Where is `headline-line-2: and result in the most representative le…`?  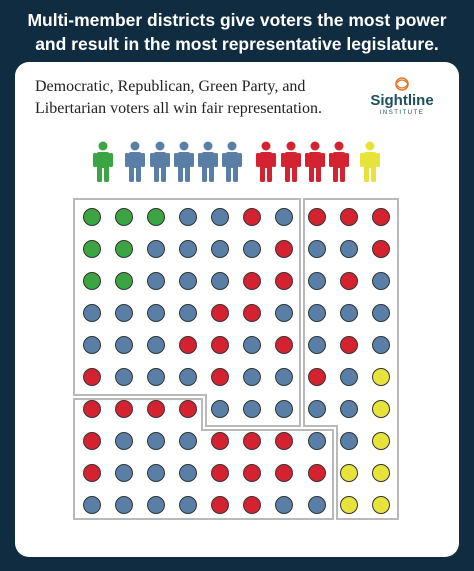
headline-line-2: and result in the most representative le… is located at coordinates (237, 44).